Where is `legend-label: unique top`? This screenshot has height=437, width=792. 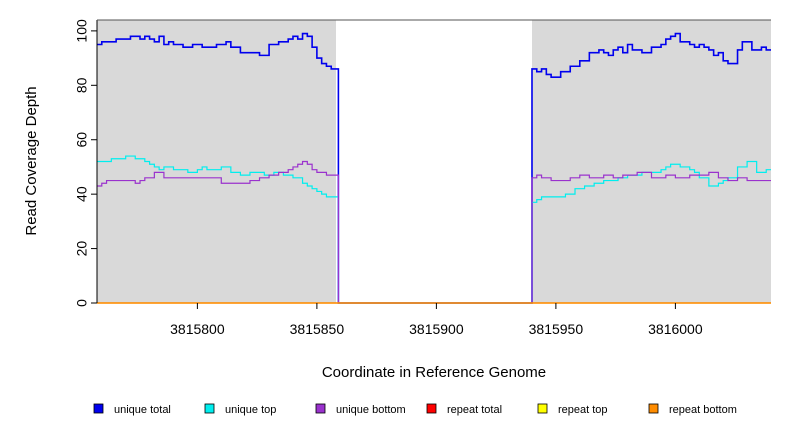
legend-label: unique top is located at coordinates (250, 410).